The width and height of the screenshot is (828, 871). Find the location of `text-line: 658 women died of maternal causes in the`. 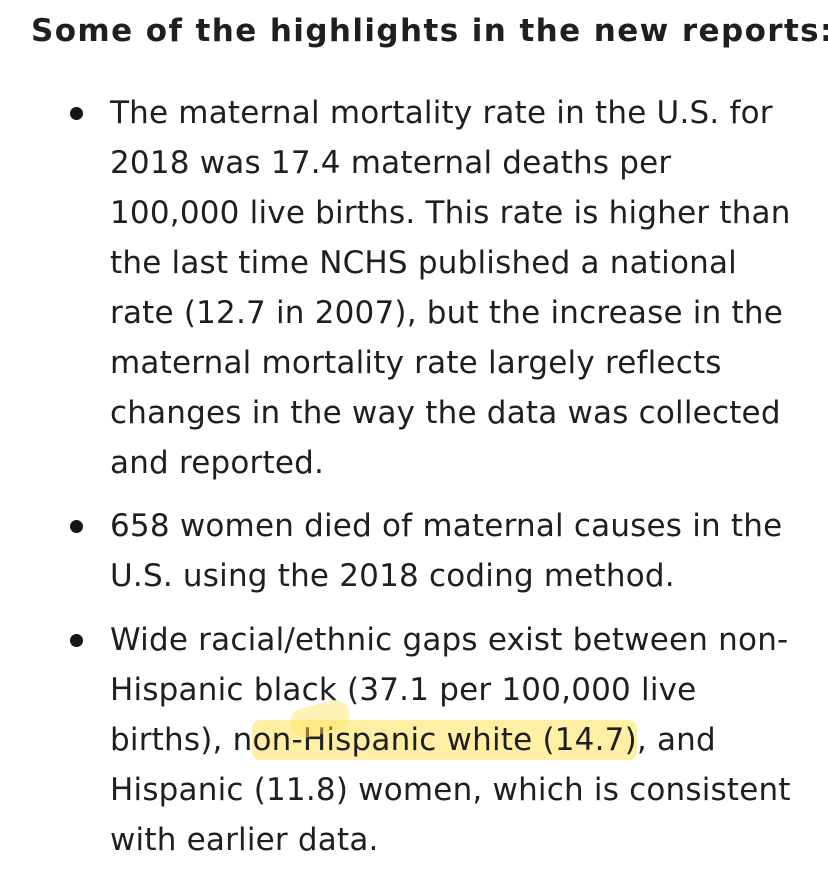

text-line: 658 women died of maternal causes in the is located at coordinates (446, 526).